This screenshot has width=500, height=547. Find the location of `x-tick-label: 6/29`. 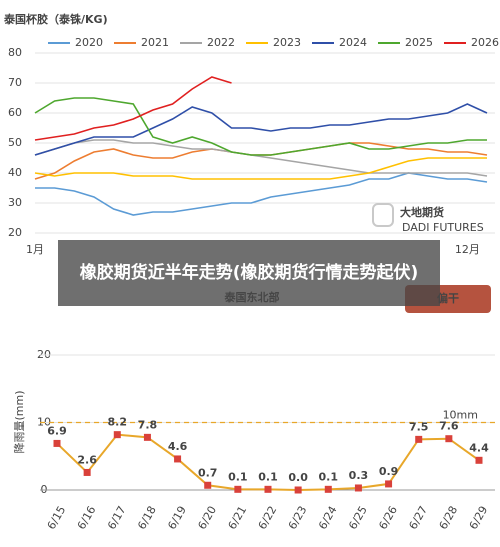

x-tick-label: 6/29 is located at coordinates (479, 518).